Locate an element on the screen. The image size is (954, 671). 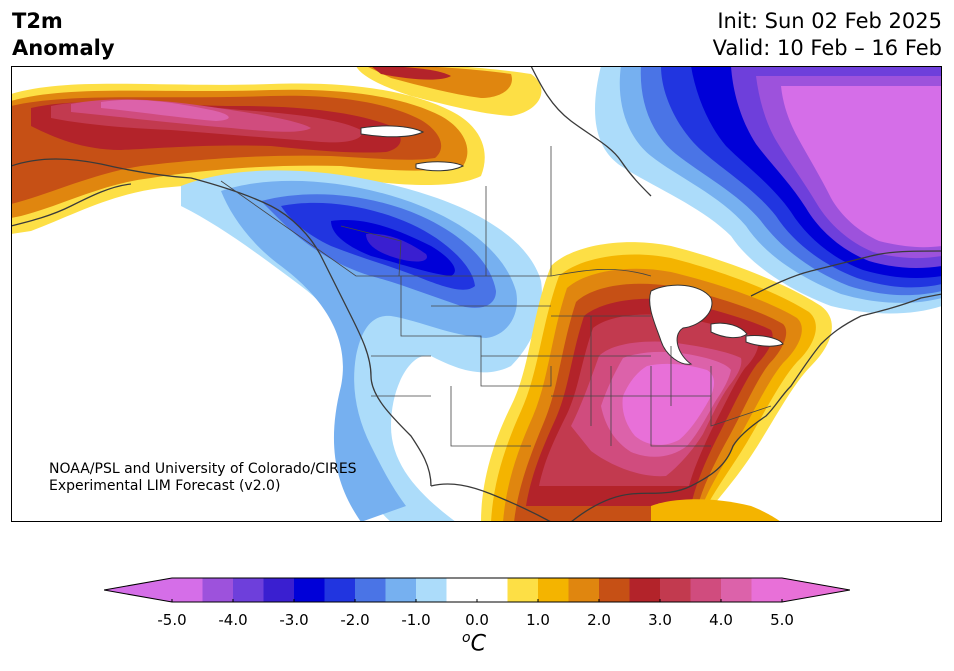
colorbar-tick-label: 1.0 is located at coordinates (538, 620).